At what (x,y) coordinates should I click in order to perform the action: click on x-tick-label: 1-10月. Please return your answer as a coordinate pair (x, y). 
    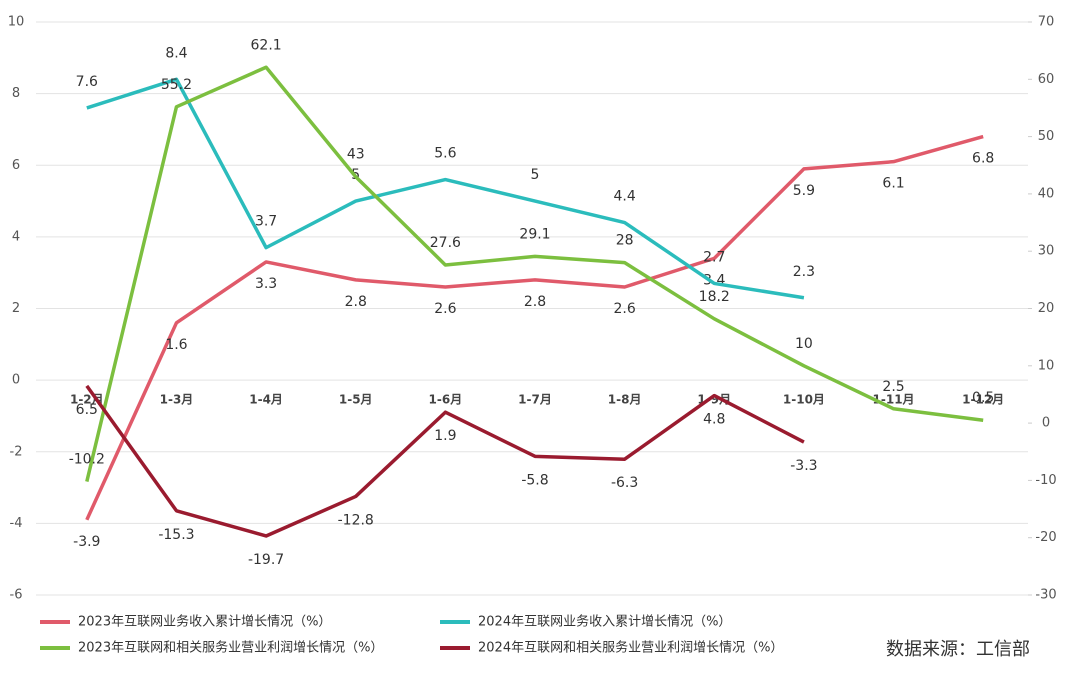
    Looking at the image, I should click on (804, 400).